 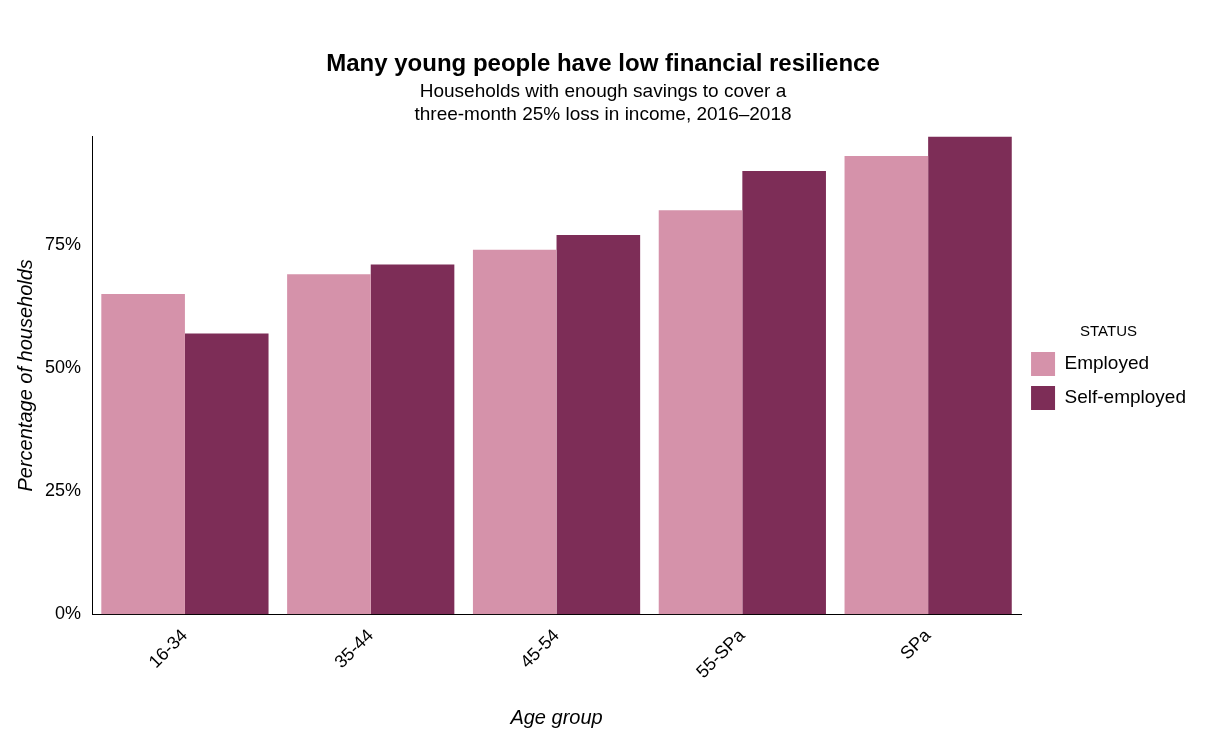 I want to click on chart-subtitle: Households with enough savings to cover a three-month 25% loss in income, 2016–2018, so click(x=603, y=102).